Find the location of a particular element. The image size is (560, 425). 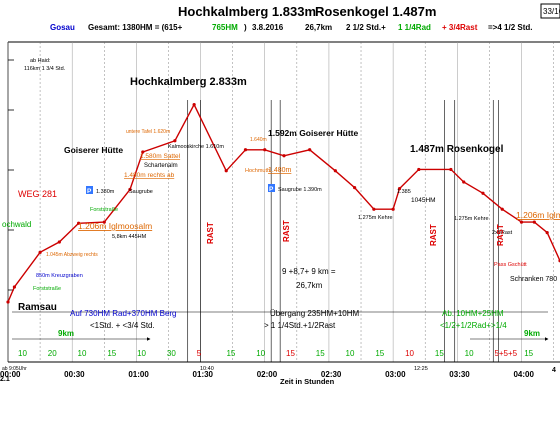

rast-label-3: RAST is located at coordinates (433, 235).